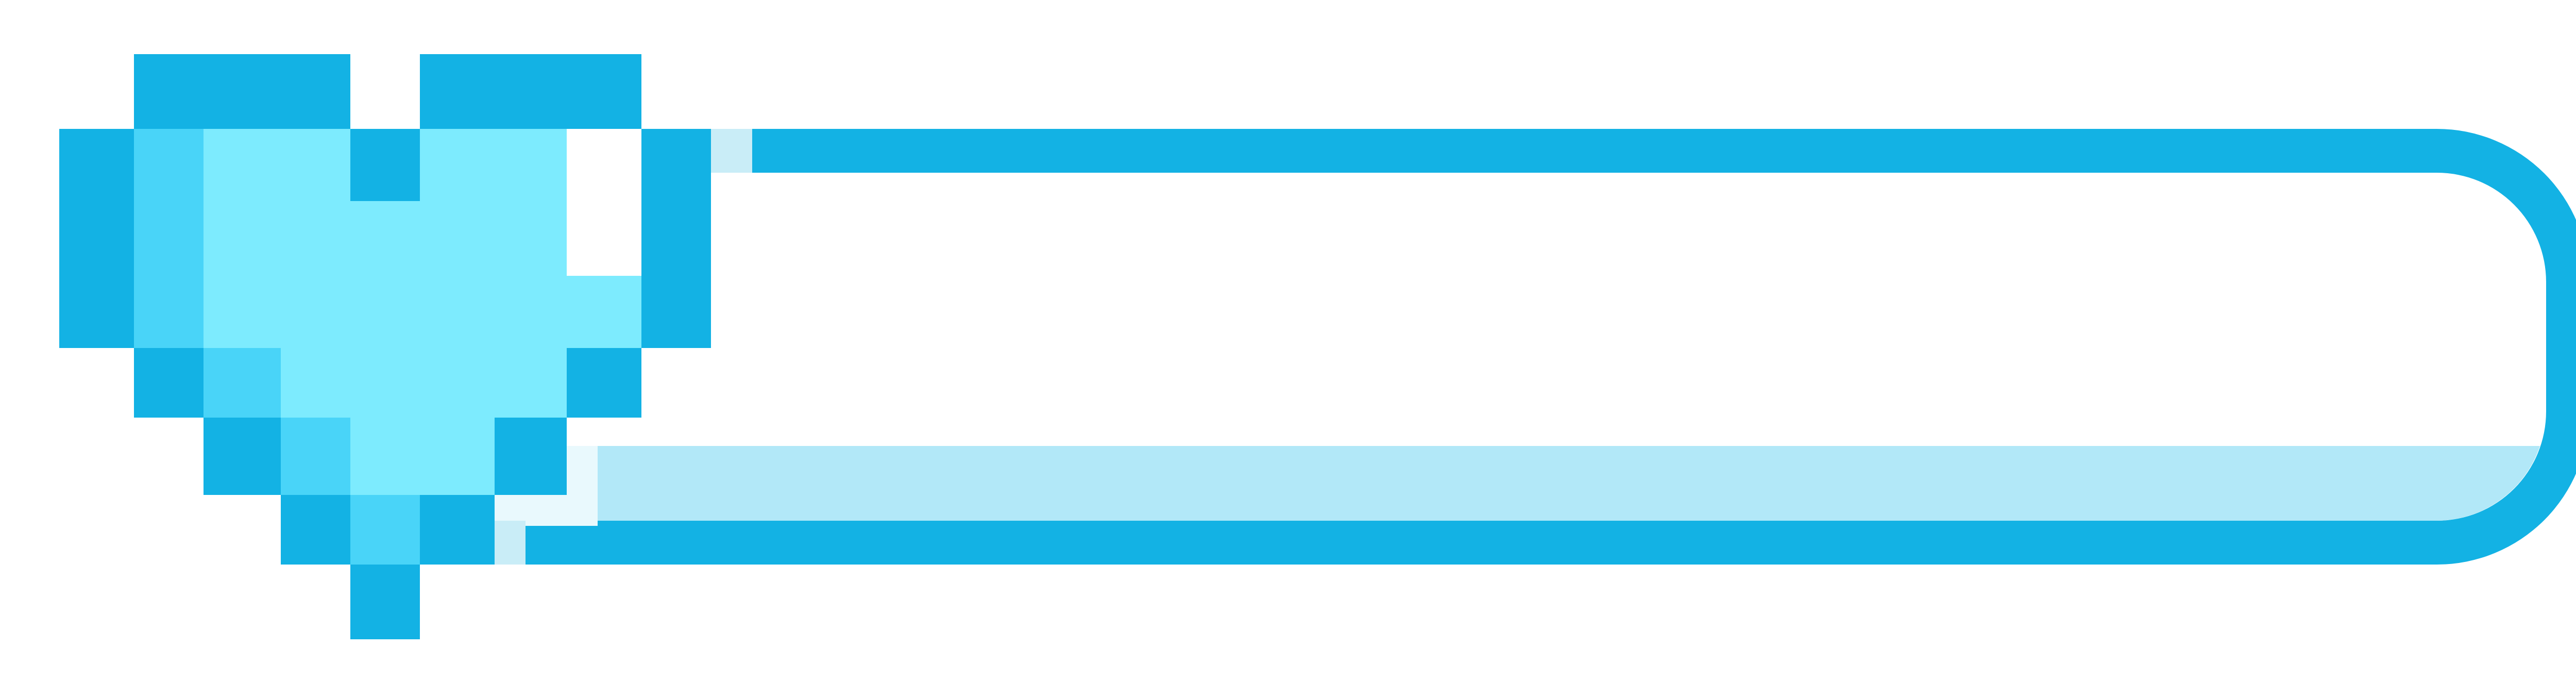 This screenshot has height=696, width=2576. What do you see at coordinates (546, 486) in the screenshot?
I see `bar-highlight` at bounding box center [546, 486].